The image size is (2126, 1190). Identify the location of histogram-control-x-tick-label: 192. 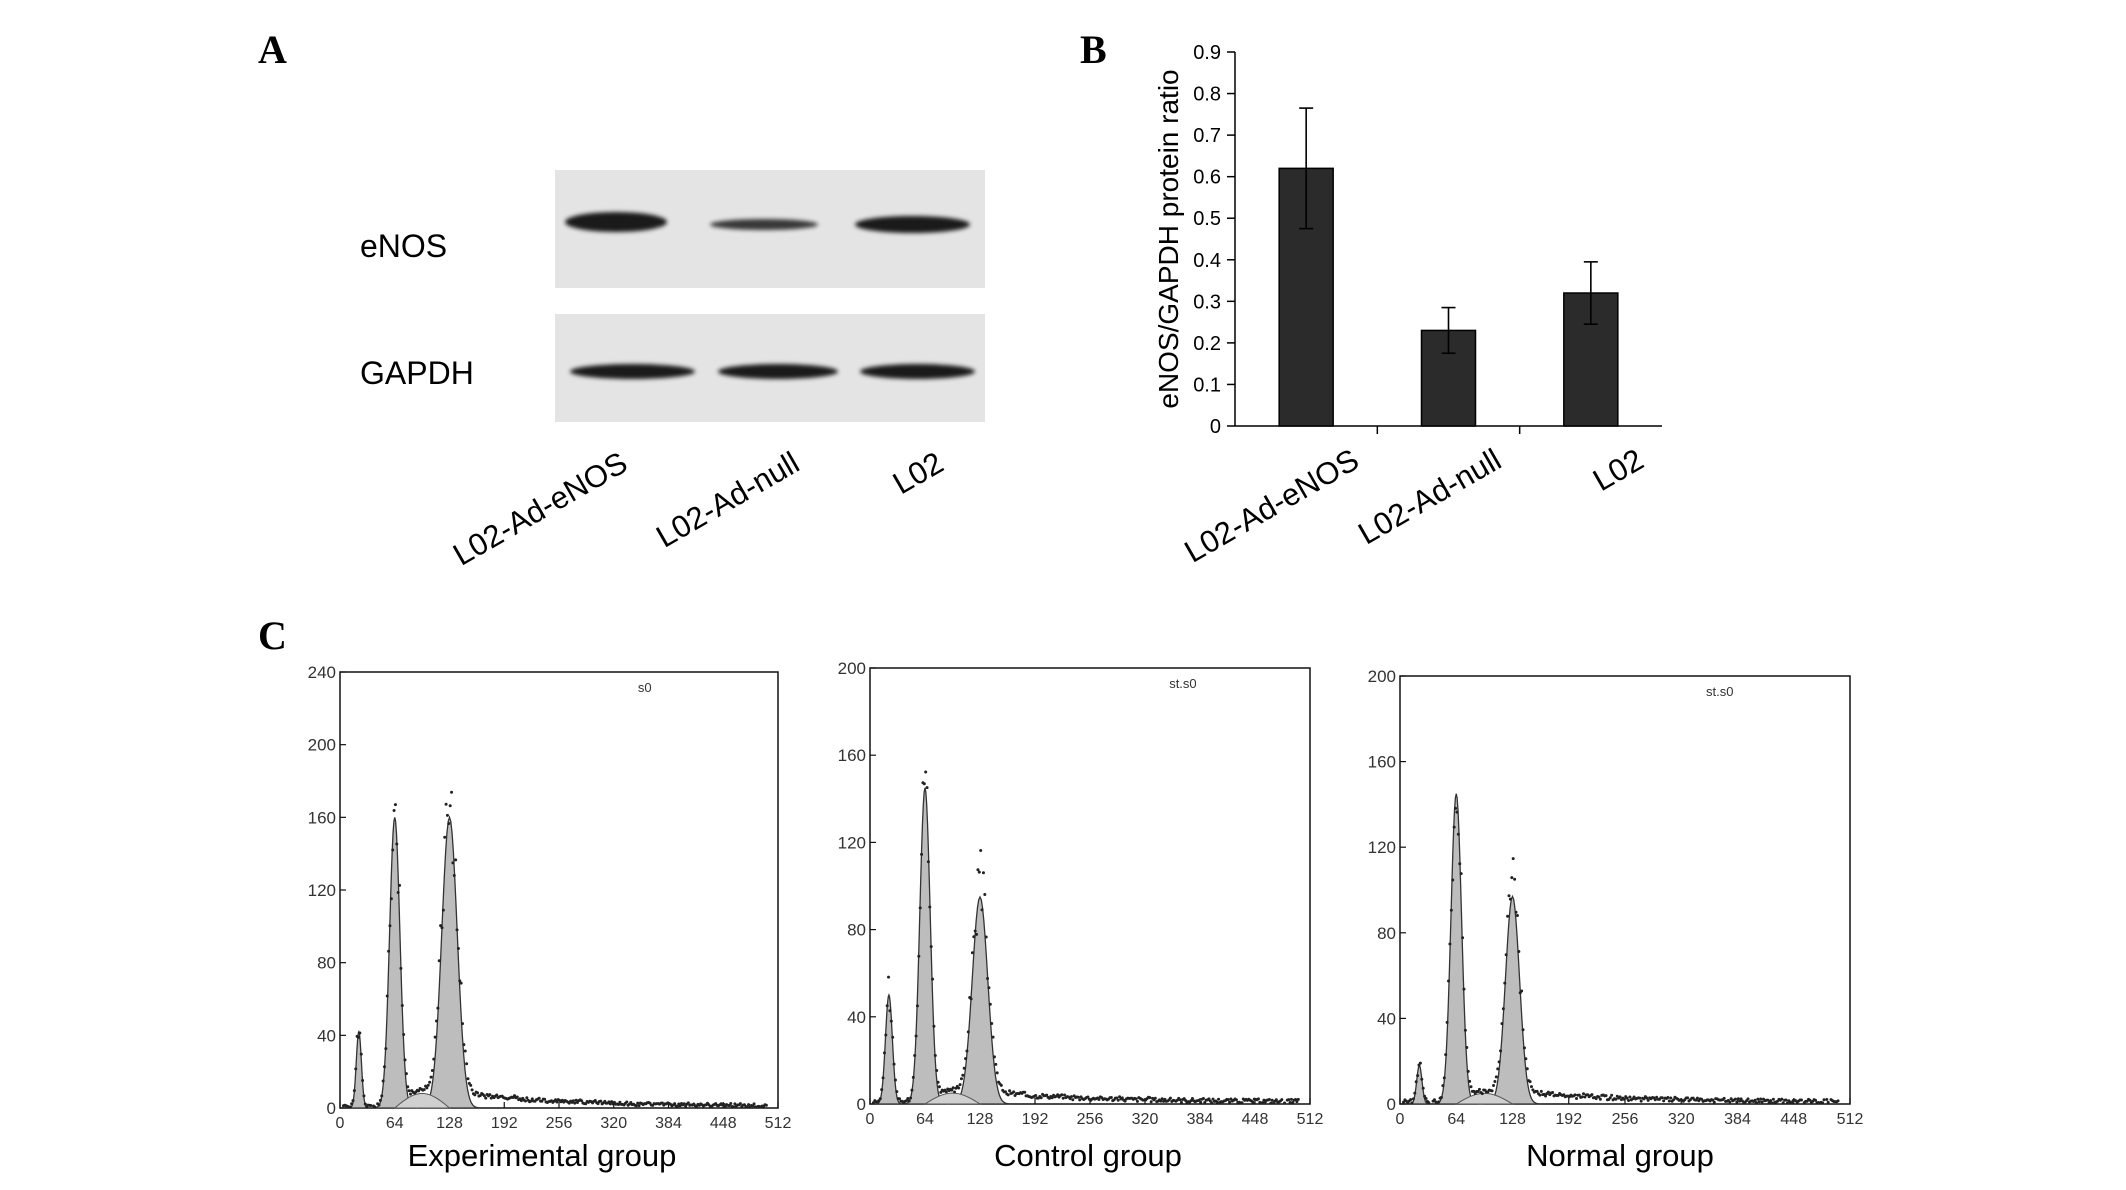
(1035, 1119).